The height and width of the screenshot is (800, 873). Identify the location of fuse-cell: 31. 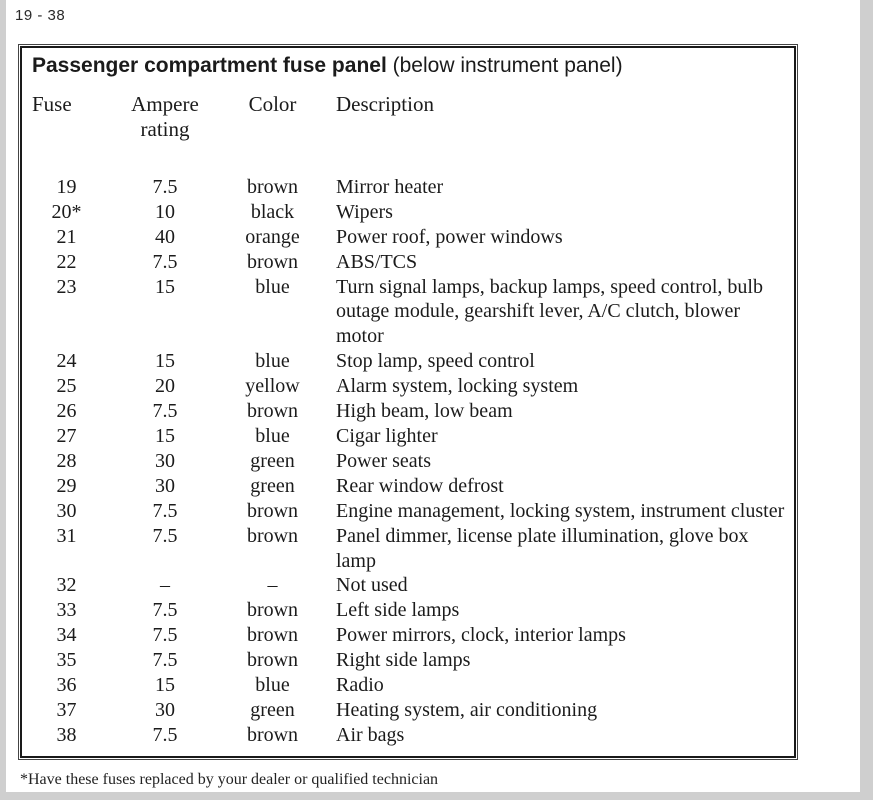
(66, 535).